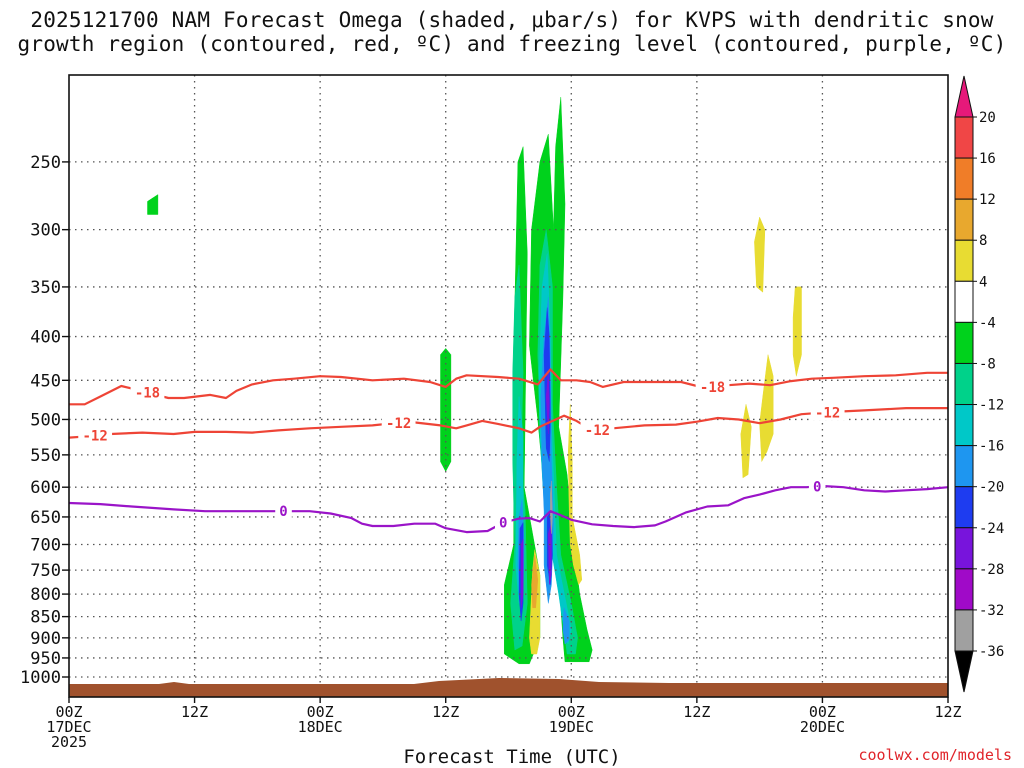 The height and width of the screenshot is (768, 1024). What do you see at coordinates (964, 671) in the screenshot?
I see `colorbar-bottom-arrow` at bounding box center [964, 671].